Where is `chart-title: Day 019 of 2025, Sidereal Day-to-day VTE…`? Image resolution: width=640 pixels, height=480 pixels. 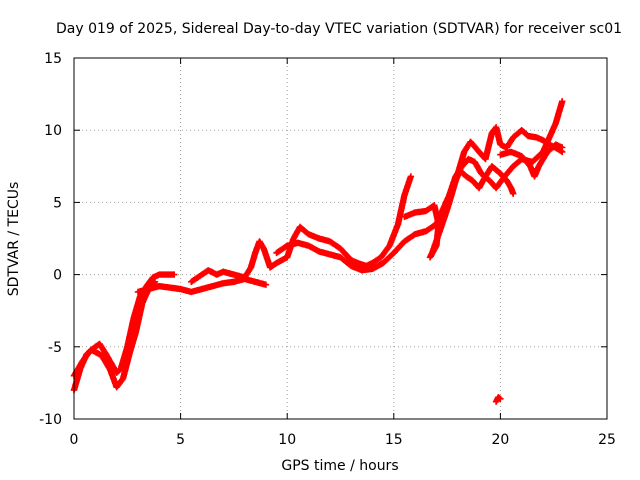
chart-title: Day 019 of 2025, Sidereal Day-to-day VTE… is located at coordinates (339, 29).